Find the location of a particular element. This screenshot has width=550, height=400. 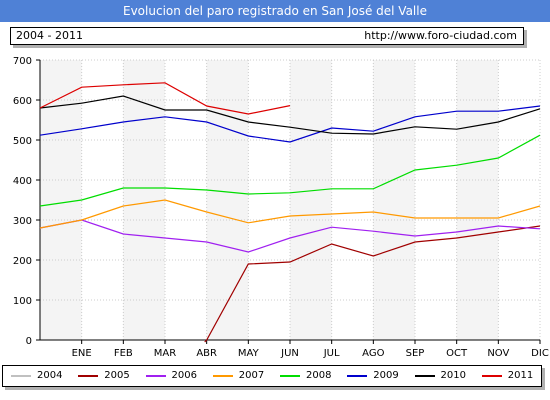

x-tick-label: ENE is located at coordinates (82, 353).